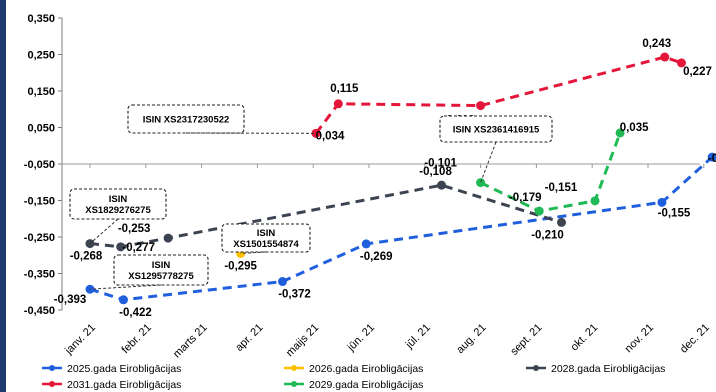  Describe the element at coordinates (656, 44) in the screenshot. I see `data-label: 0,243` at that location.